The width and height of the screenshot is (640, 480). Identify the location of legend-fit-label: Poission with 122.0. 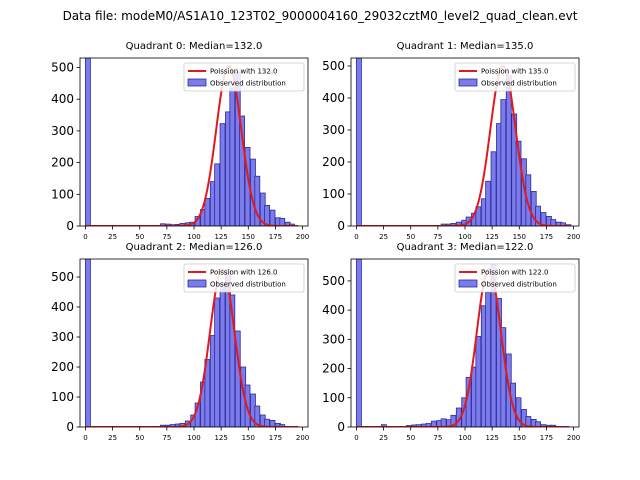
(515, 273).